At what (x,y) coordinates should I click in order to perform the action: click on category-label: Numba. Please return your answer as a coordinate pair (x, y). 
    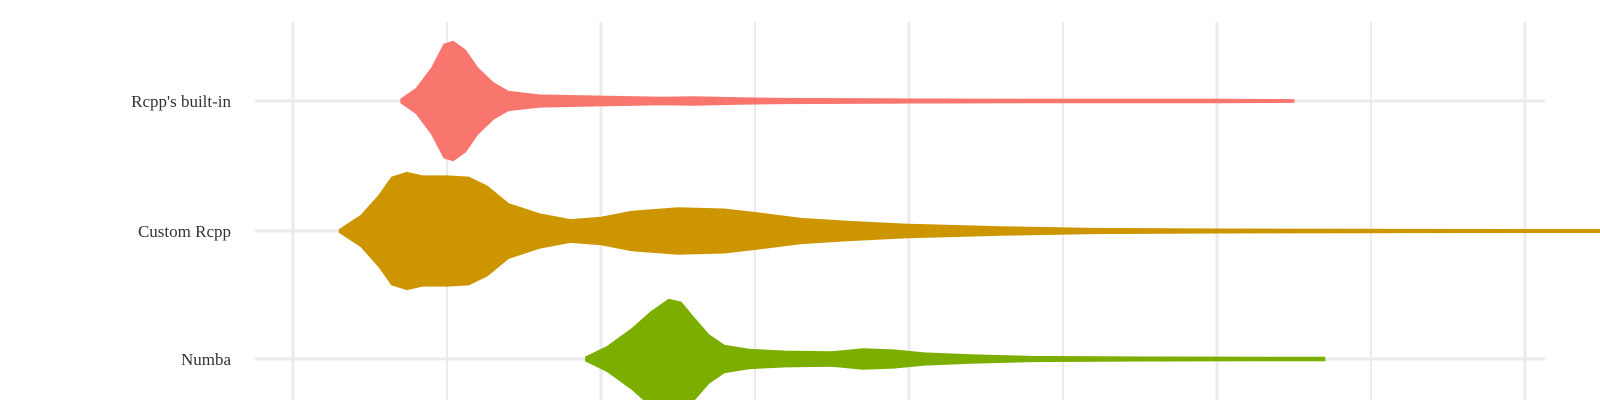
    Looking at the image, I should click on (206, 359).